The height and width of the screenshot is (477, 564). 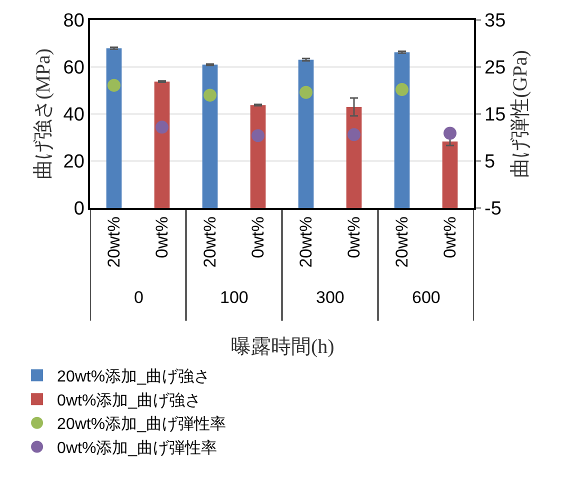 What do you see at coordinates (79, 209) in the screenshot?
I see `y-tick-label: 0` at bounding box center [79, 209].